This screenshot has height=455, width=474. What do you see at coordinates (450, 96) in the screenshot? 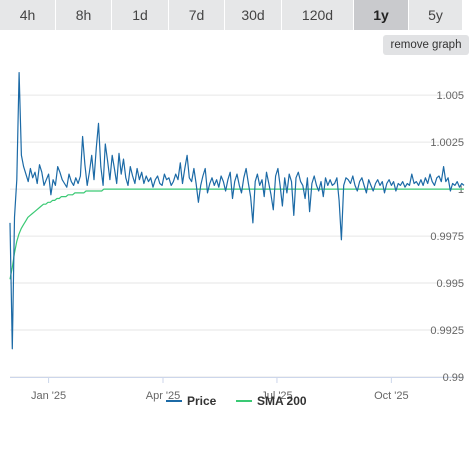
I see `y-tick-label: 1.005` at bounding box center [450, 96].